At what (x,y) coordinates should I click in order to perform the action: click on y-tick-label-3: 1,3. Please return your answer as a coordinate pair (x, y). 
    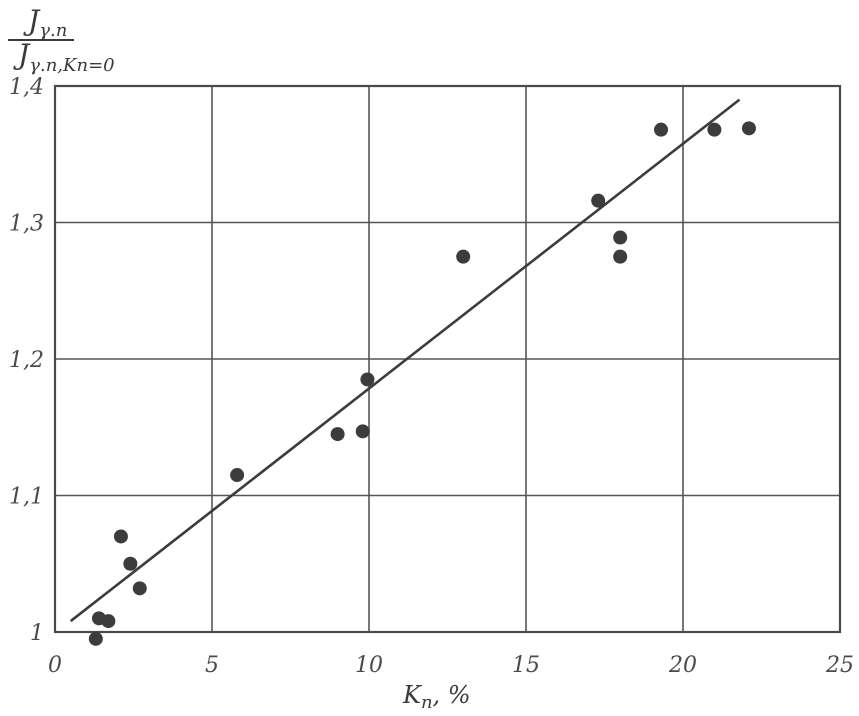
    Looking at the image, I should click on (26, 224).